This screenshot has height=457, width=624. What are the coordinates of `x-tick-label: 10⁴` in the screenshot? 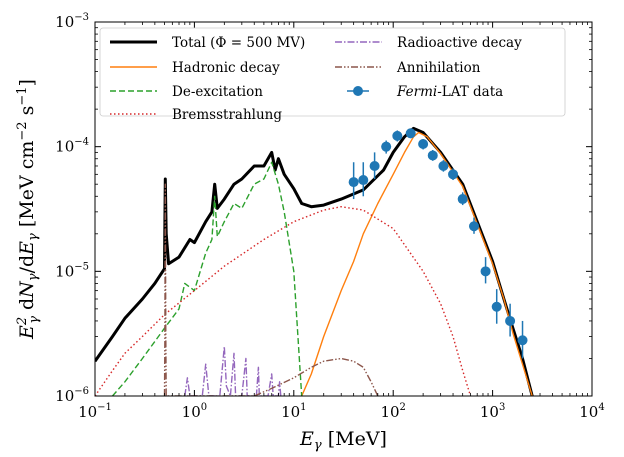 It's located at (591, 411).